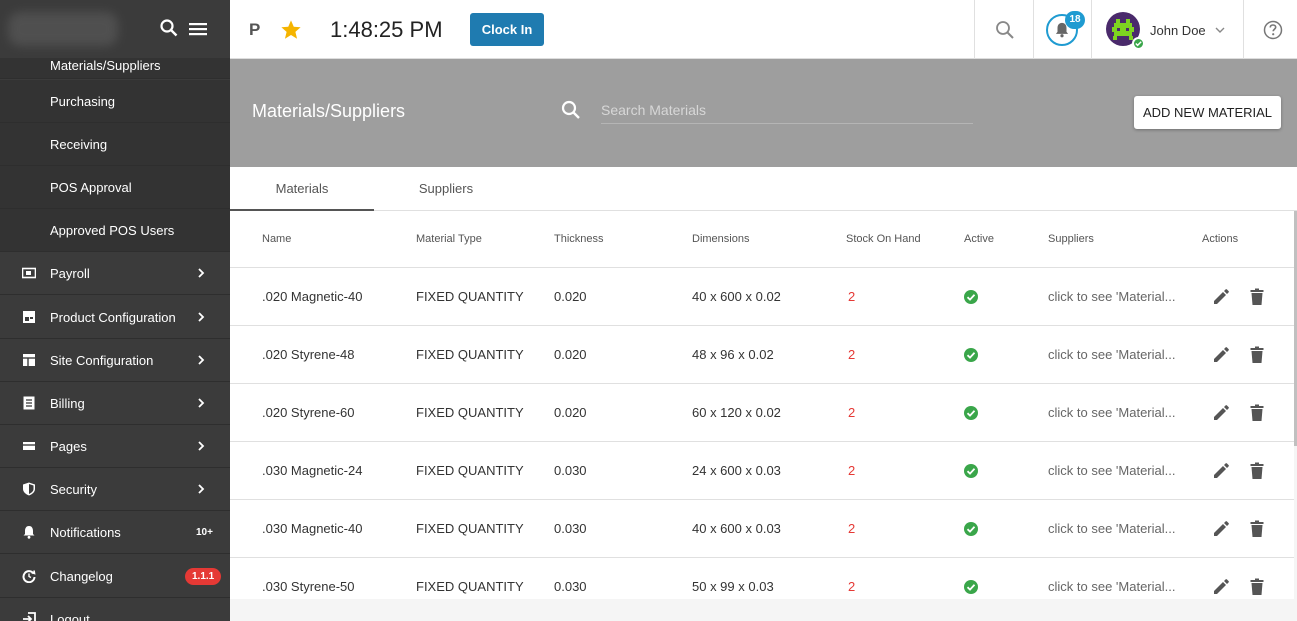 The width and height of the screenshot is (1297, 621). I want to click on column-header-name: Name, so click(277, 239).